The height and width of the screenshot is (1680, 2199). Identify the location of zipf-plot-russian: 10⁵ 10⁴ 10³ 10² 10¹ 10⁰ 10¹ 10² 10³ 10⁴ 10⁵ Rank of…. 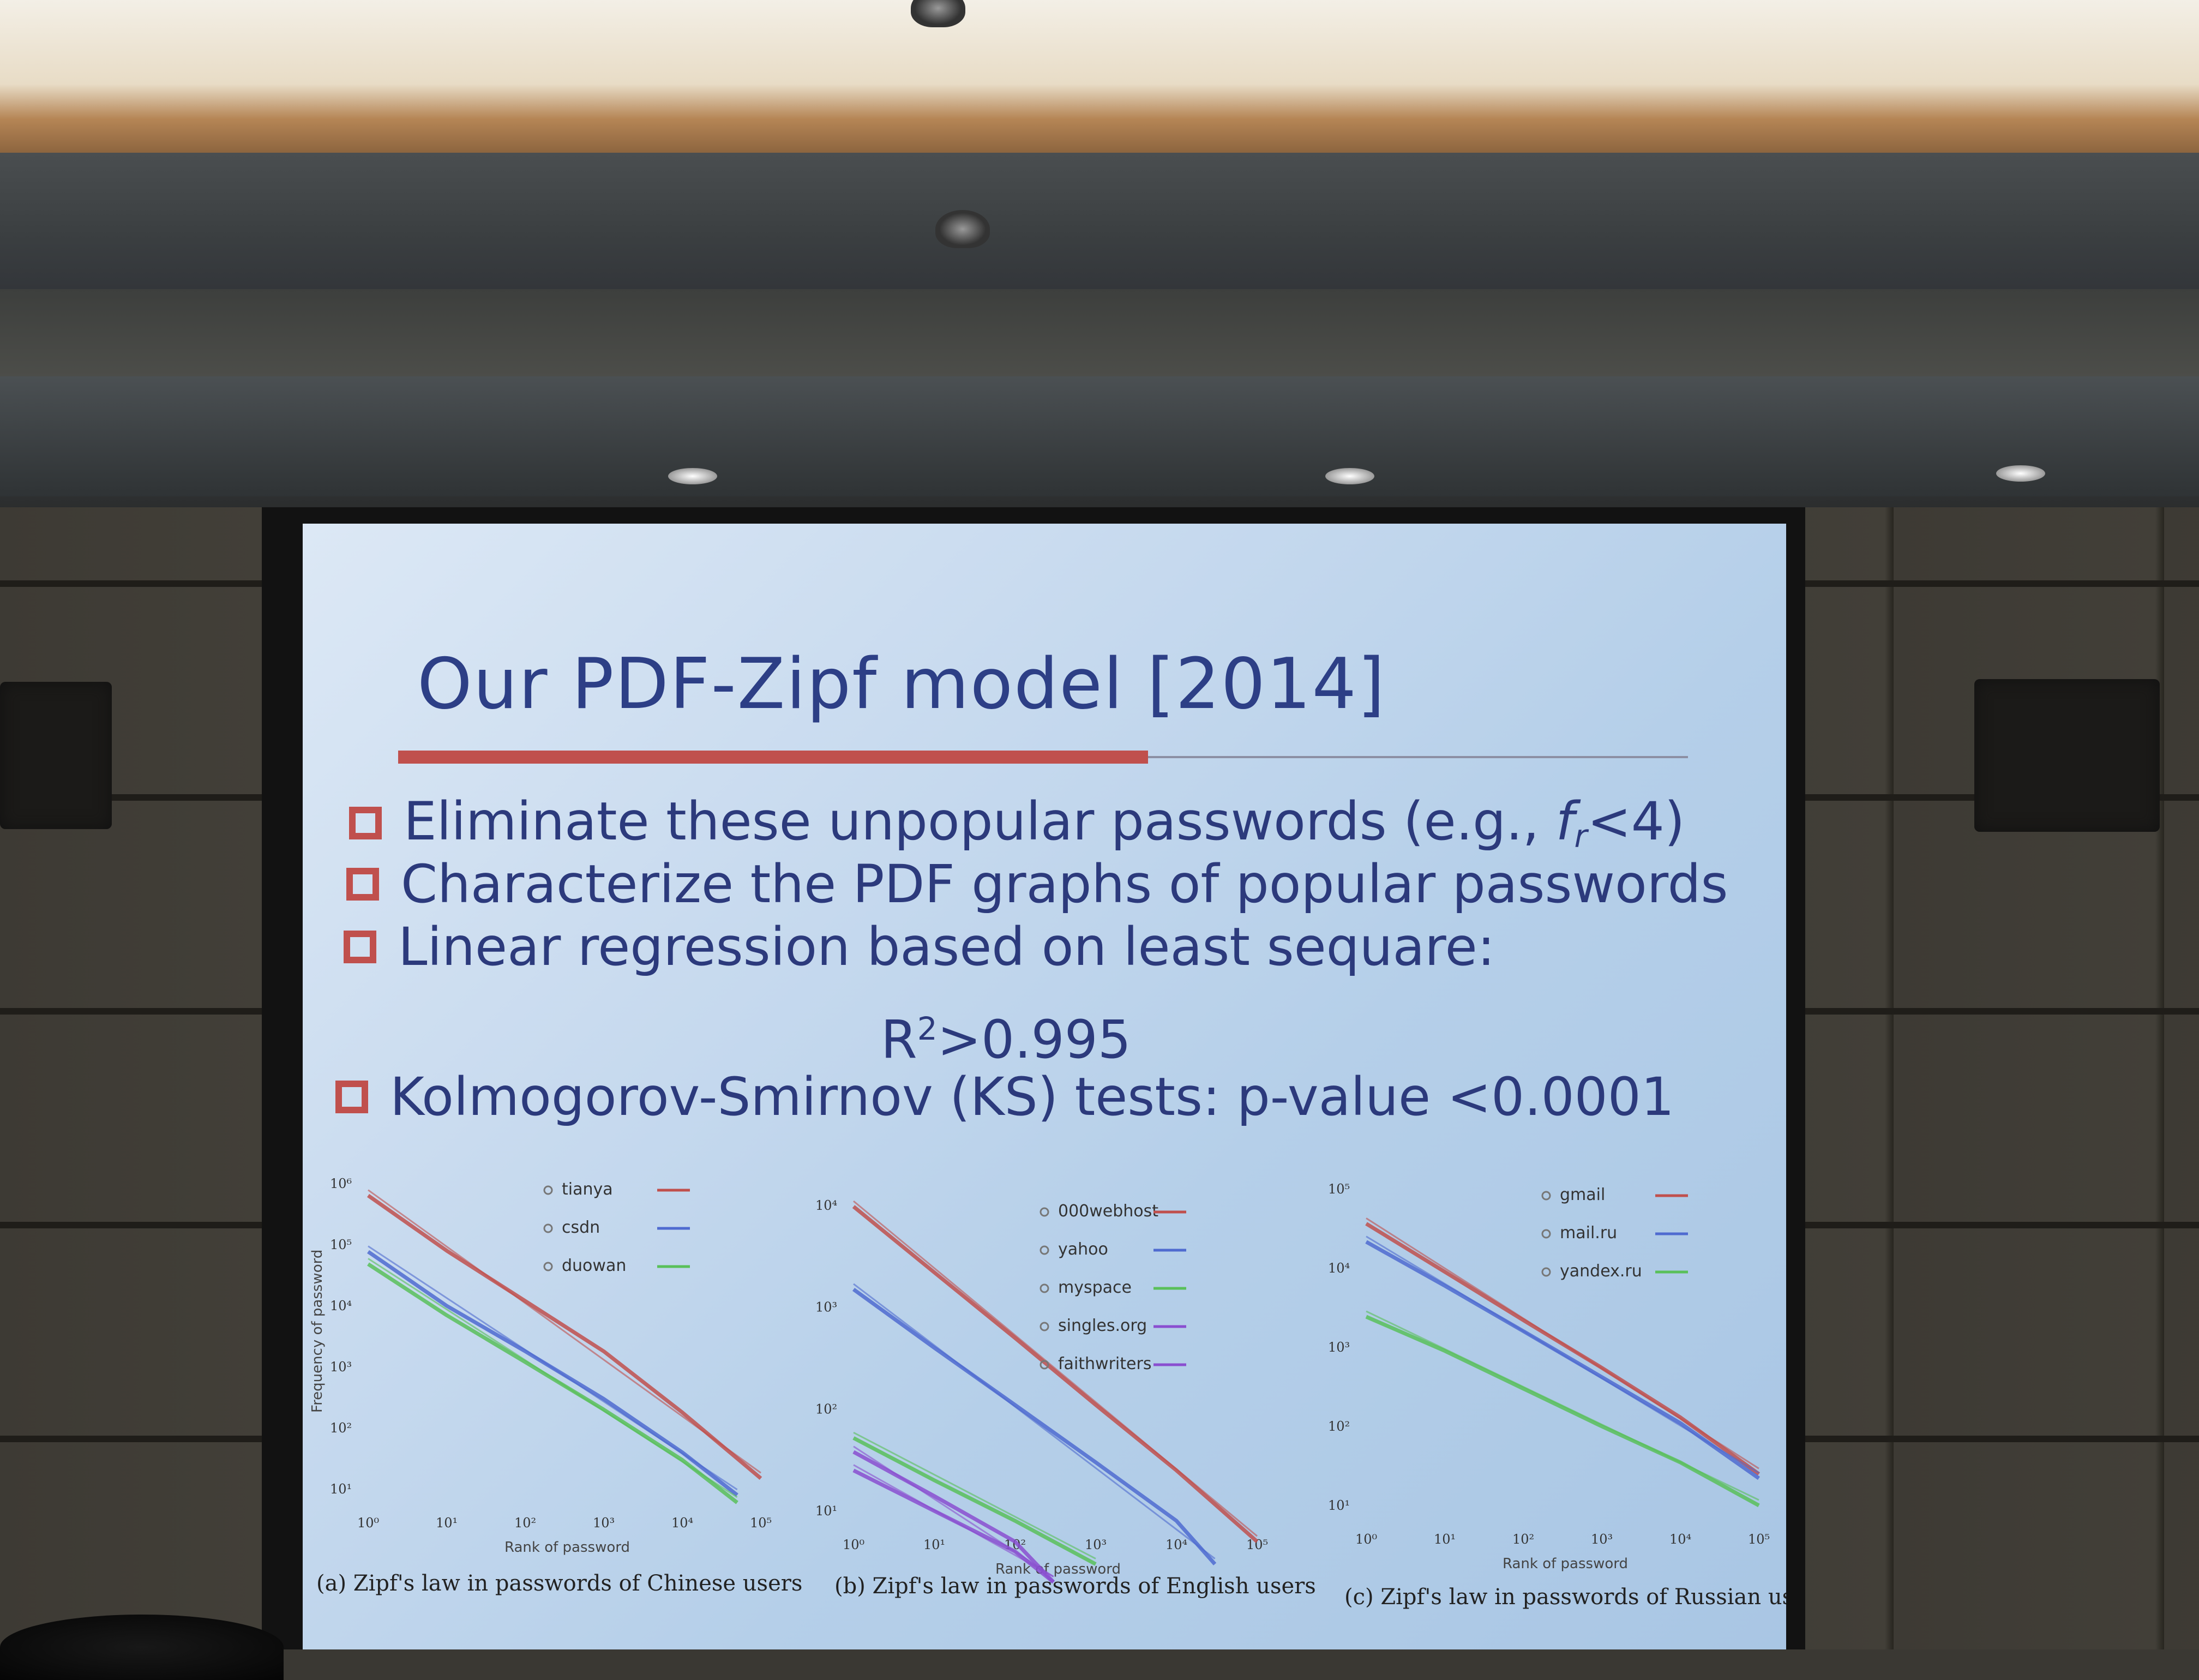
(1551, 1376).